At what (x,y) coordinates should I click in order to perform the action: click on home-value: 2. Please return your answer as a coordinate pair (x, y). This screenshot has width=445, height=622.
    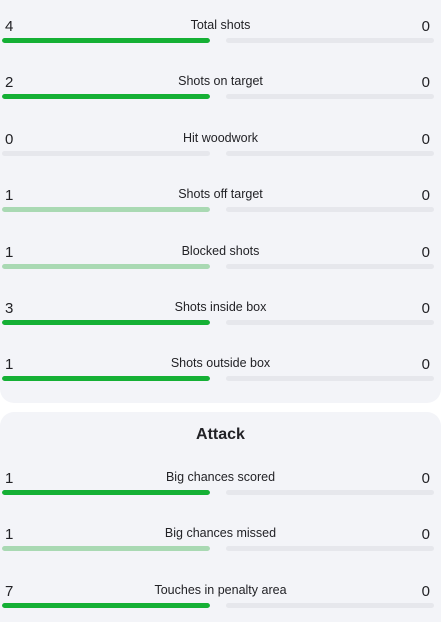
    Looking at the image, I should click on (9, 82).